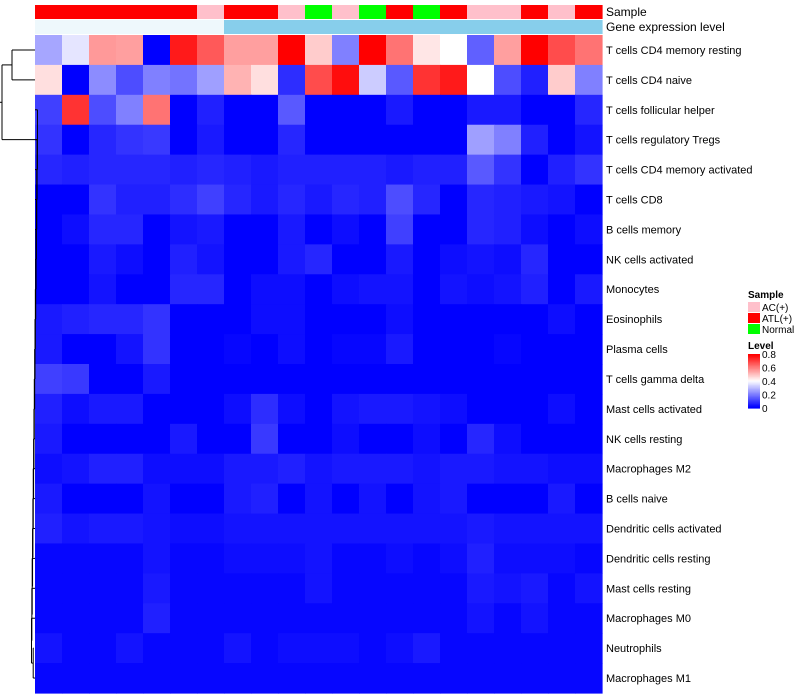  What do you see at coordinates (649, 81) in the screenshot?
I see `row-label-t-cells-cd4-naive: T cells CD4 naive` at bounding box center [649, 81].